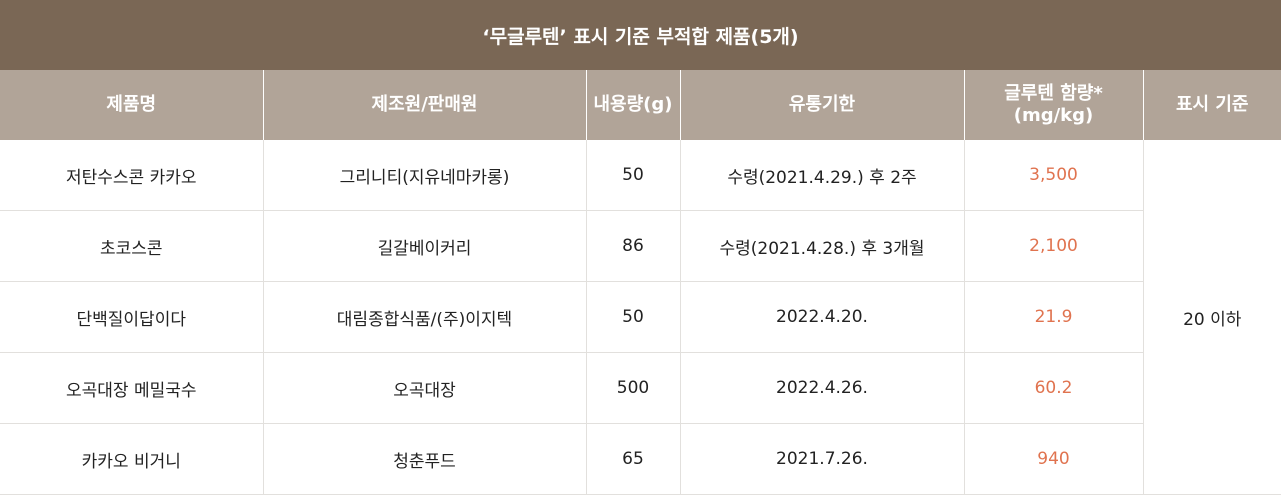 The image size is (1281, 495). What do you see at coordinates (821, 388) in the screenshot?
I see `expiry-value: 2022.4.26.` at bounding box center [821, 388].